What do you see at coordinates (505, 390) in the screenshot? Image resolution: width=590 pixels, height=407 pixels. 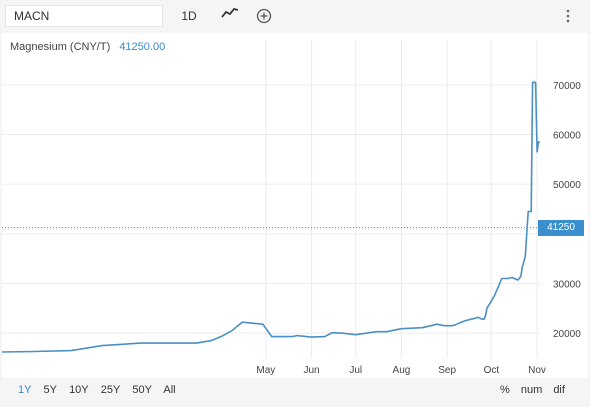 I see `mode-percent: %` at bounding box center [505, 390].